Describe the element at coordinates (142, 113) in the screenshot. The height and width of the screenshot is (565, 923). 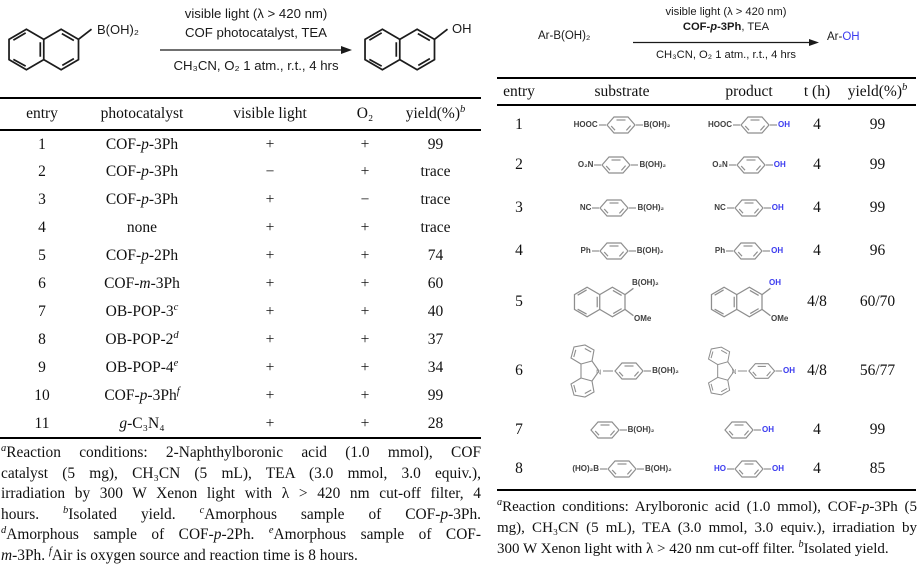
I see `col-header-photocatalyst: photocatalyst` at that location.